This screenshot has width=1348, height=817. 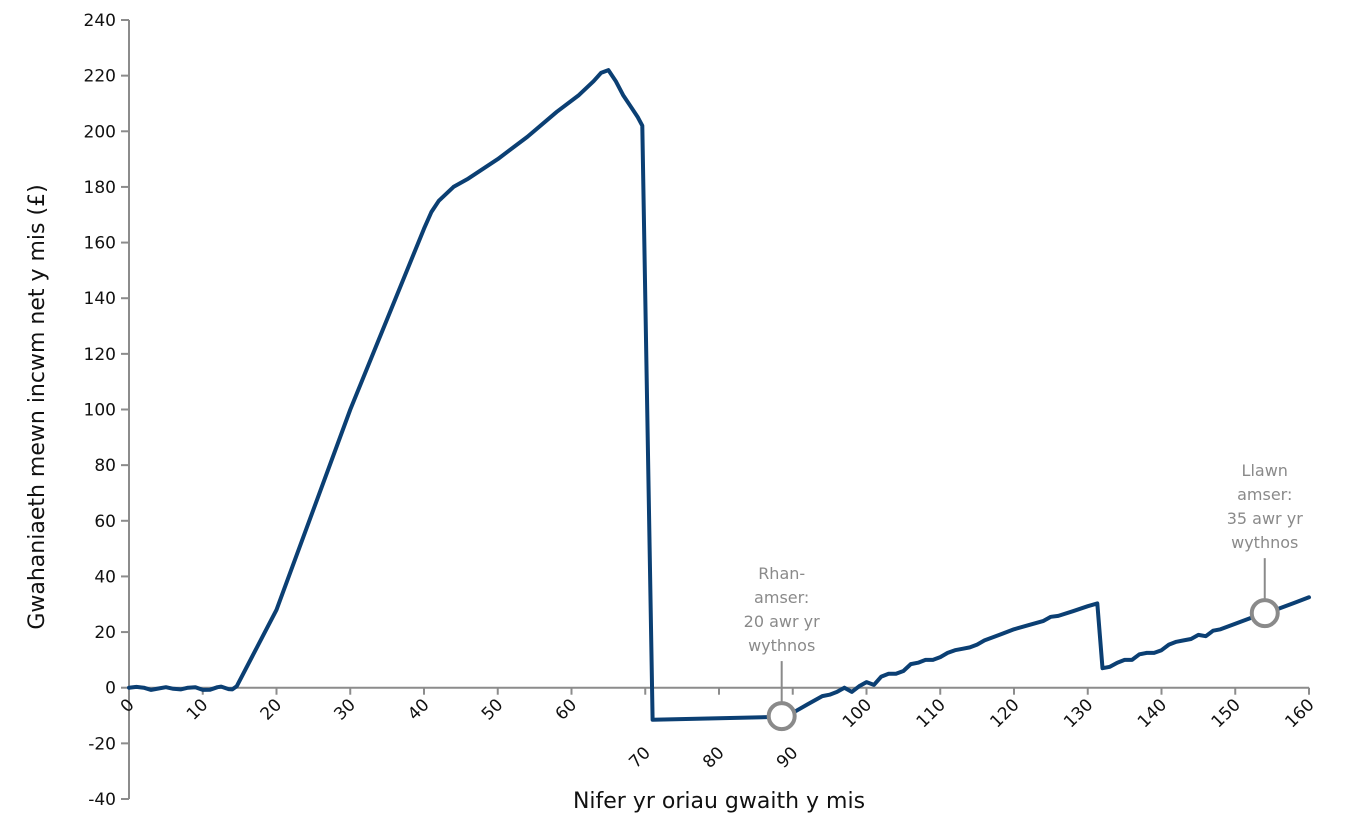 What do you see at coordinates (1004, 713) in the screenshot?
I see `x-tick-label: 120` at bounding box center [1004, 713].